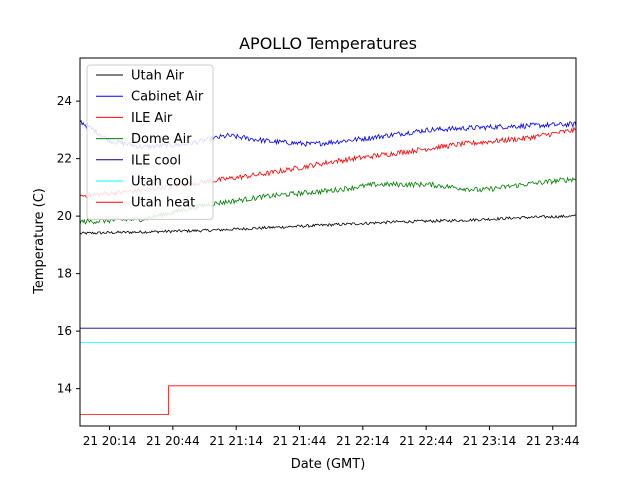  What do you see at coordinates (64, 331) in the screenshot?
I see `y-tick-label: 16` at bounding box center [64, 331].